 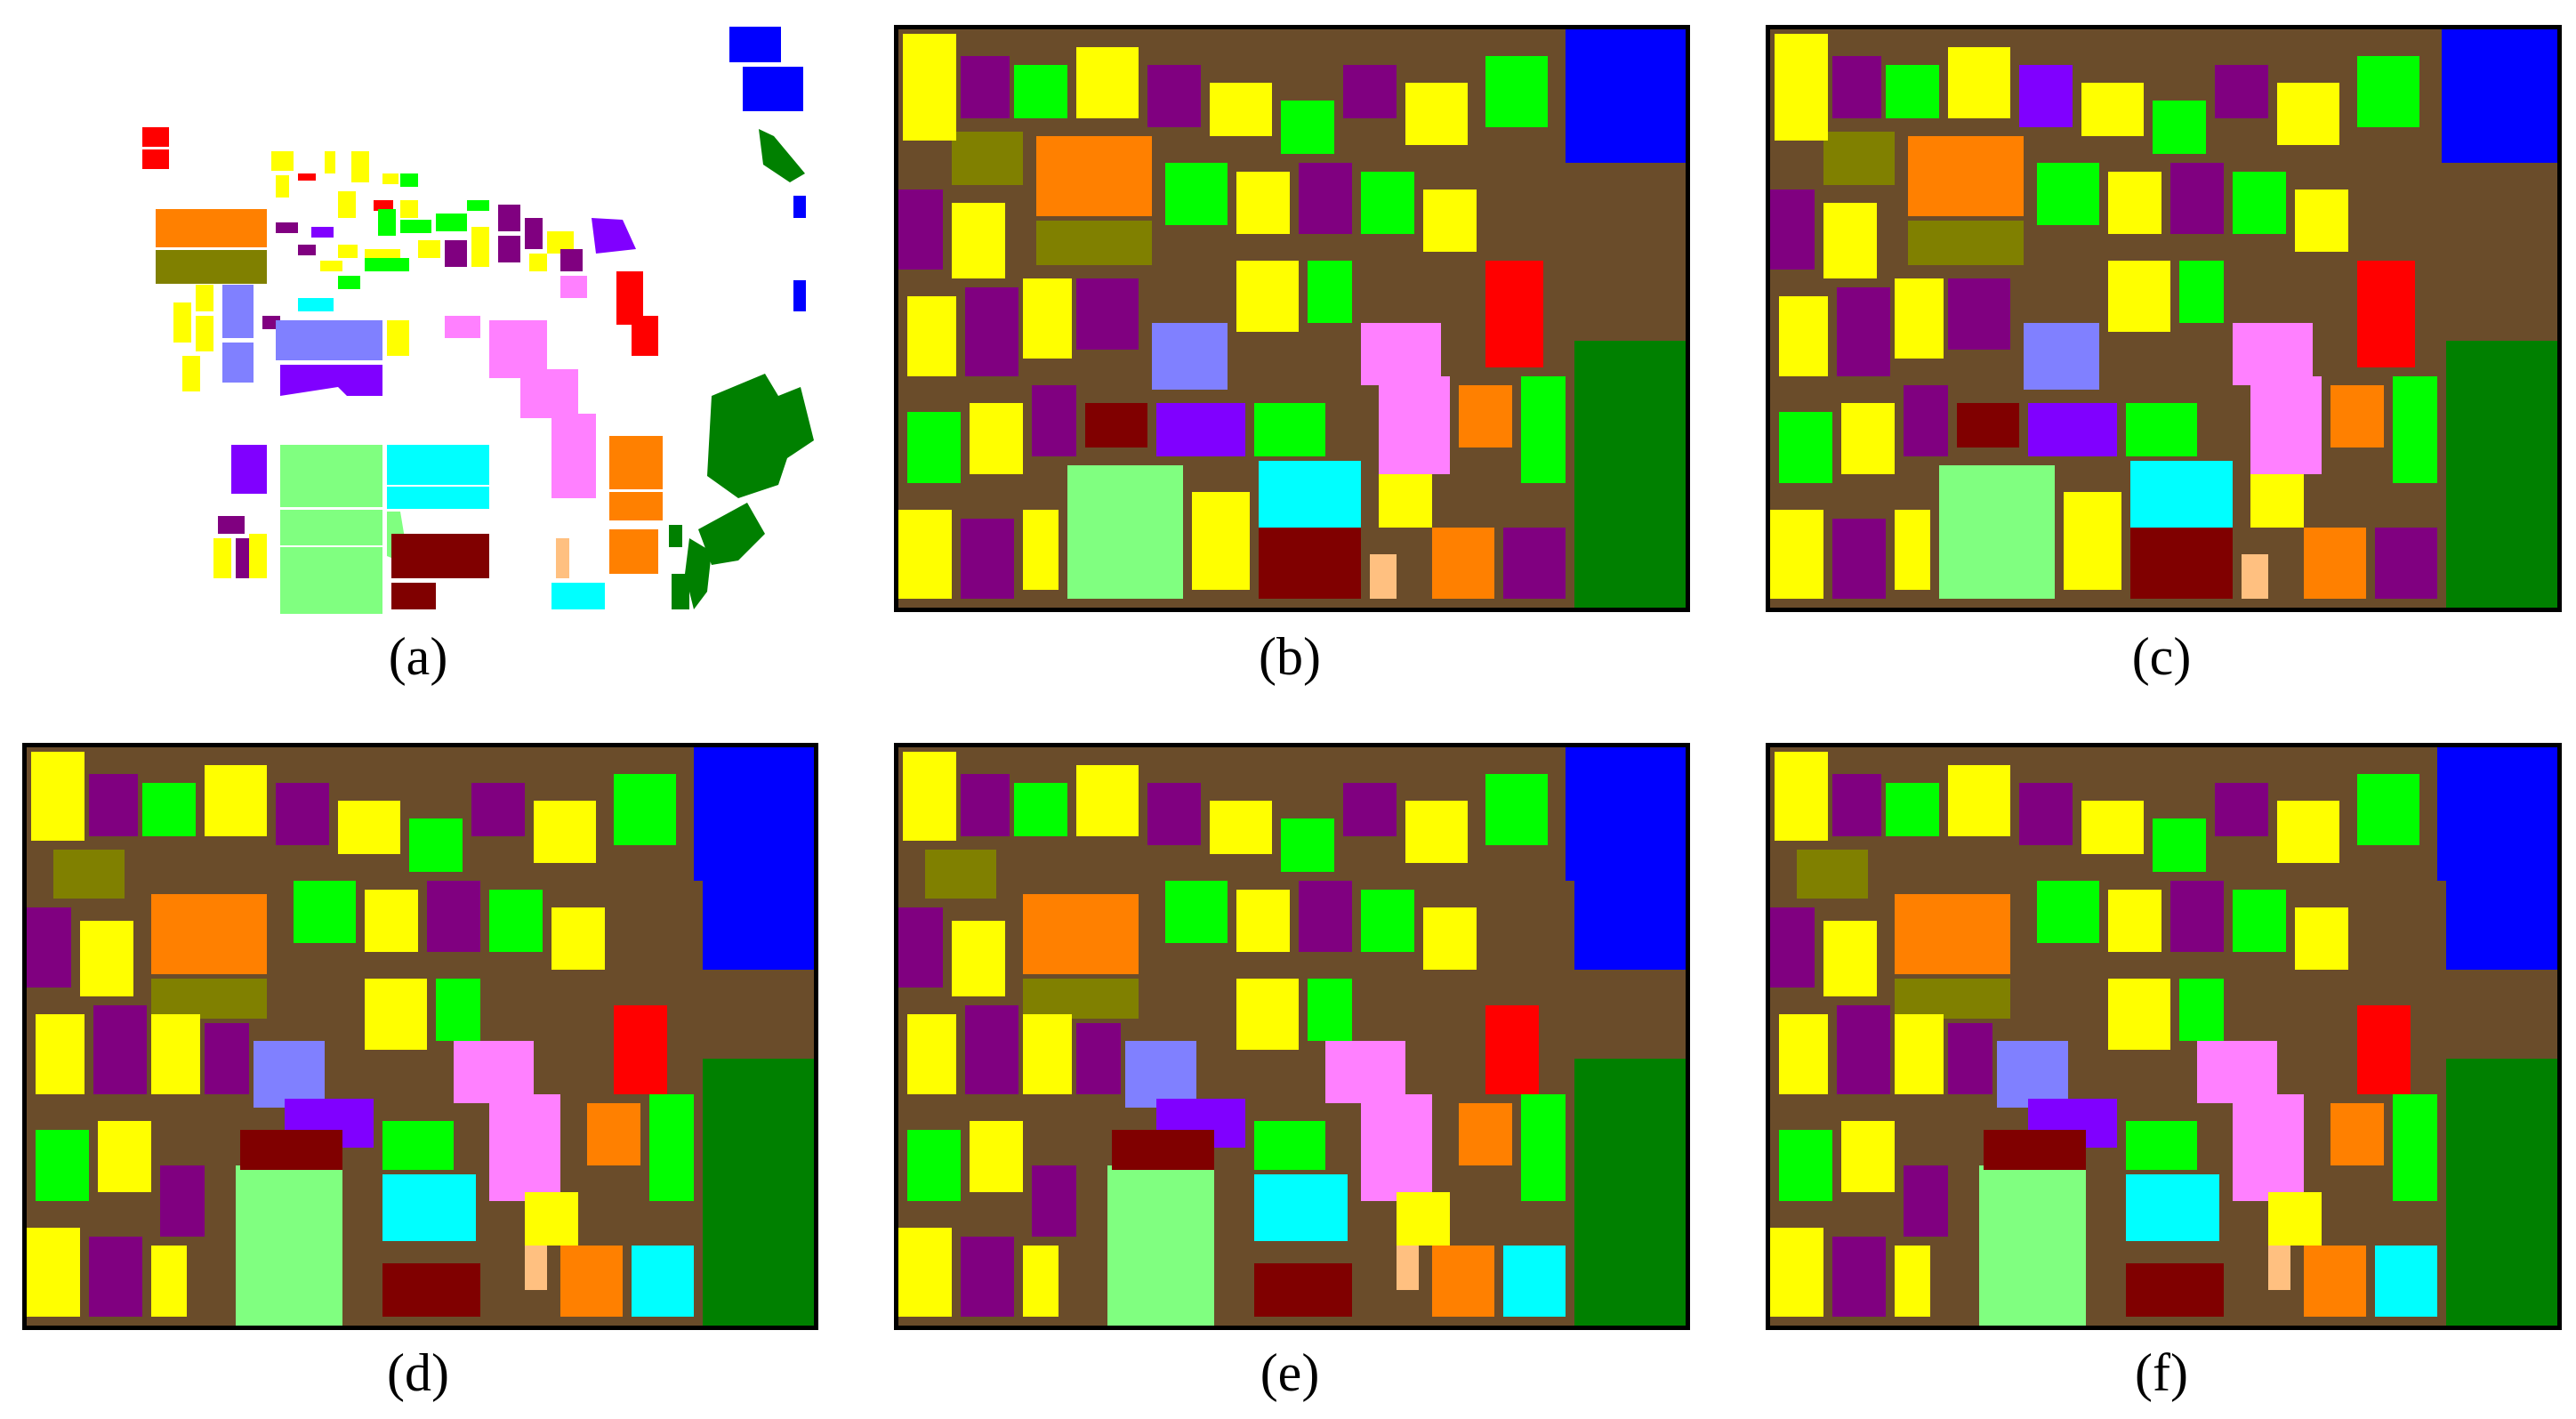 I want to click on ground-truth-regions, so click(x=478, y=320).